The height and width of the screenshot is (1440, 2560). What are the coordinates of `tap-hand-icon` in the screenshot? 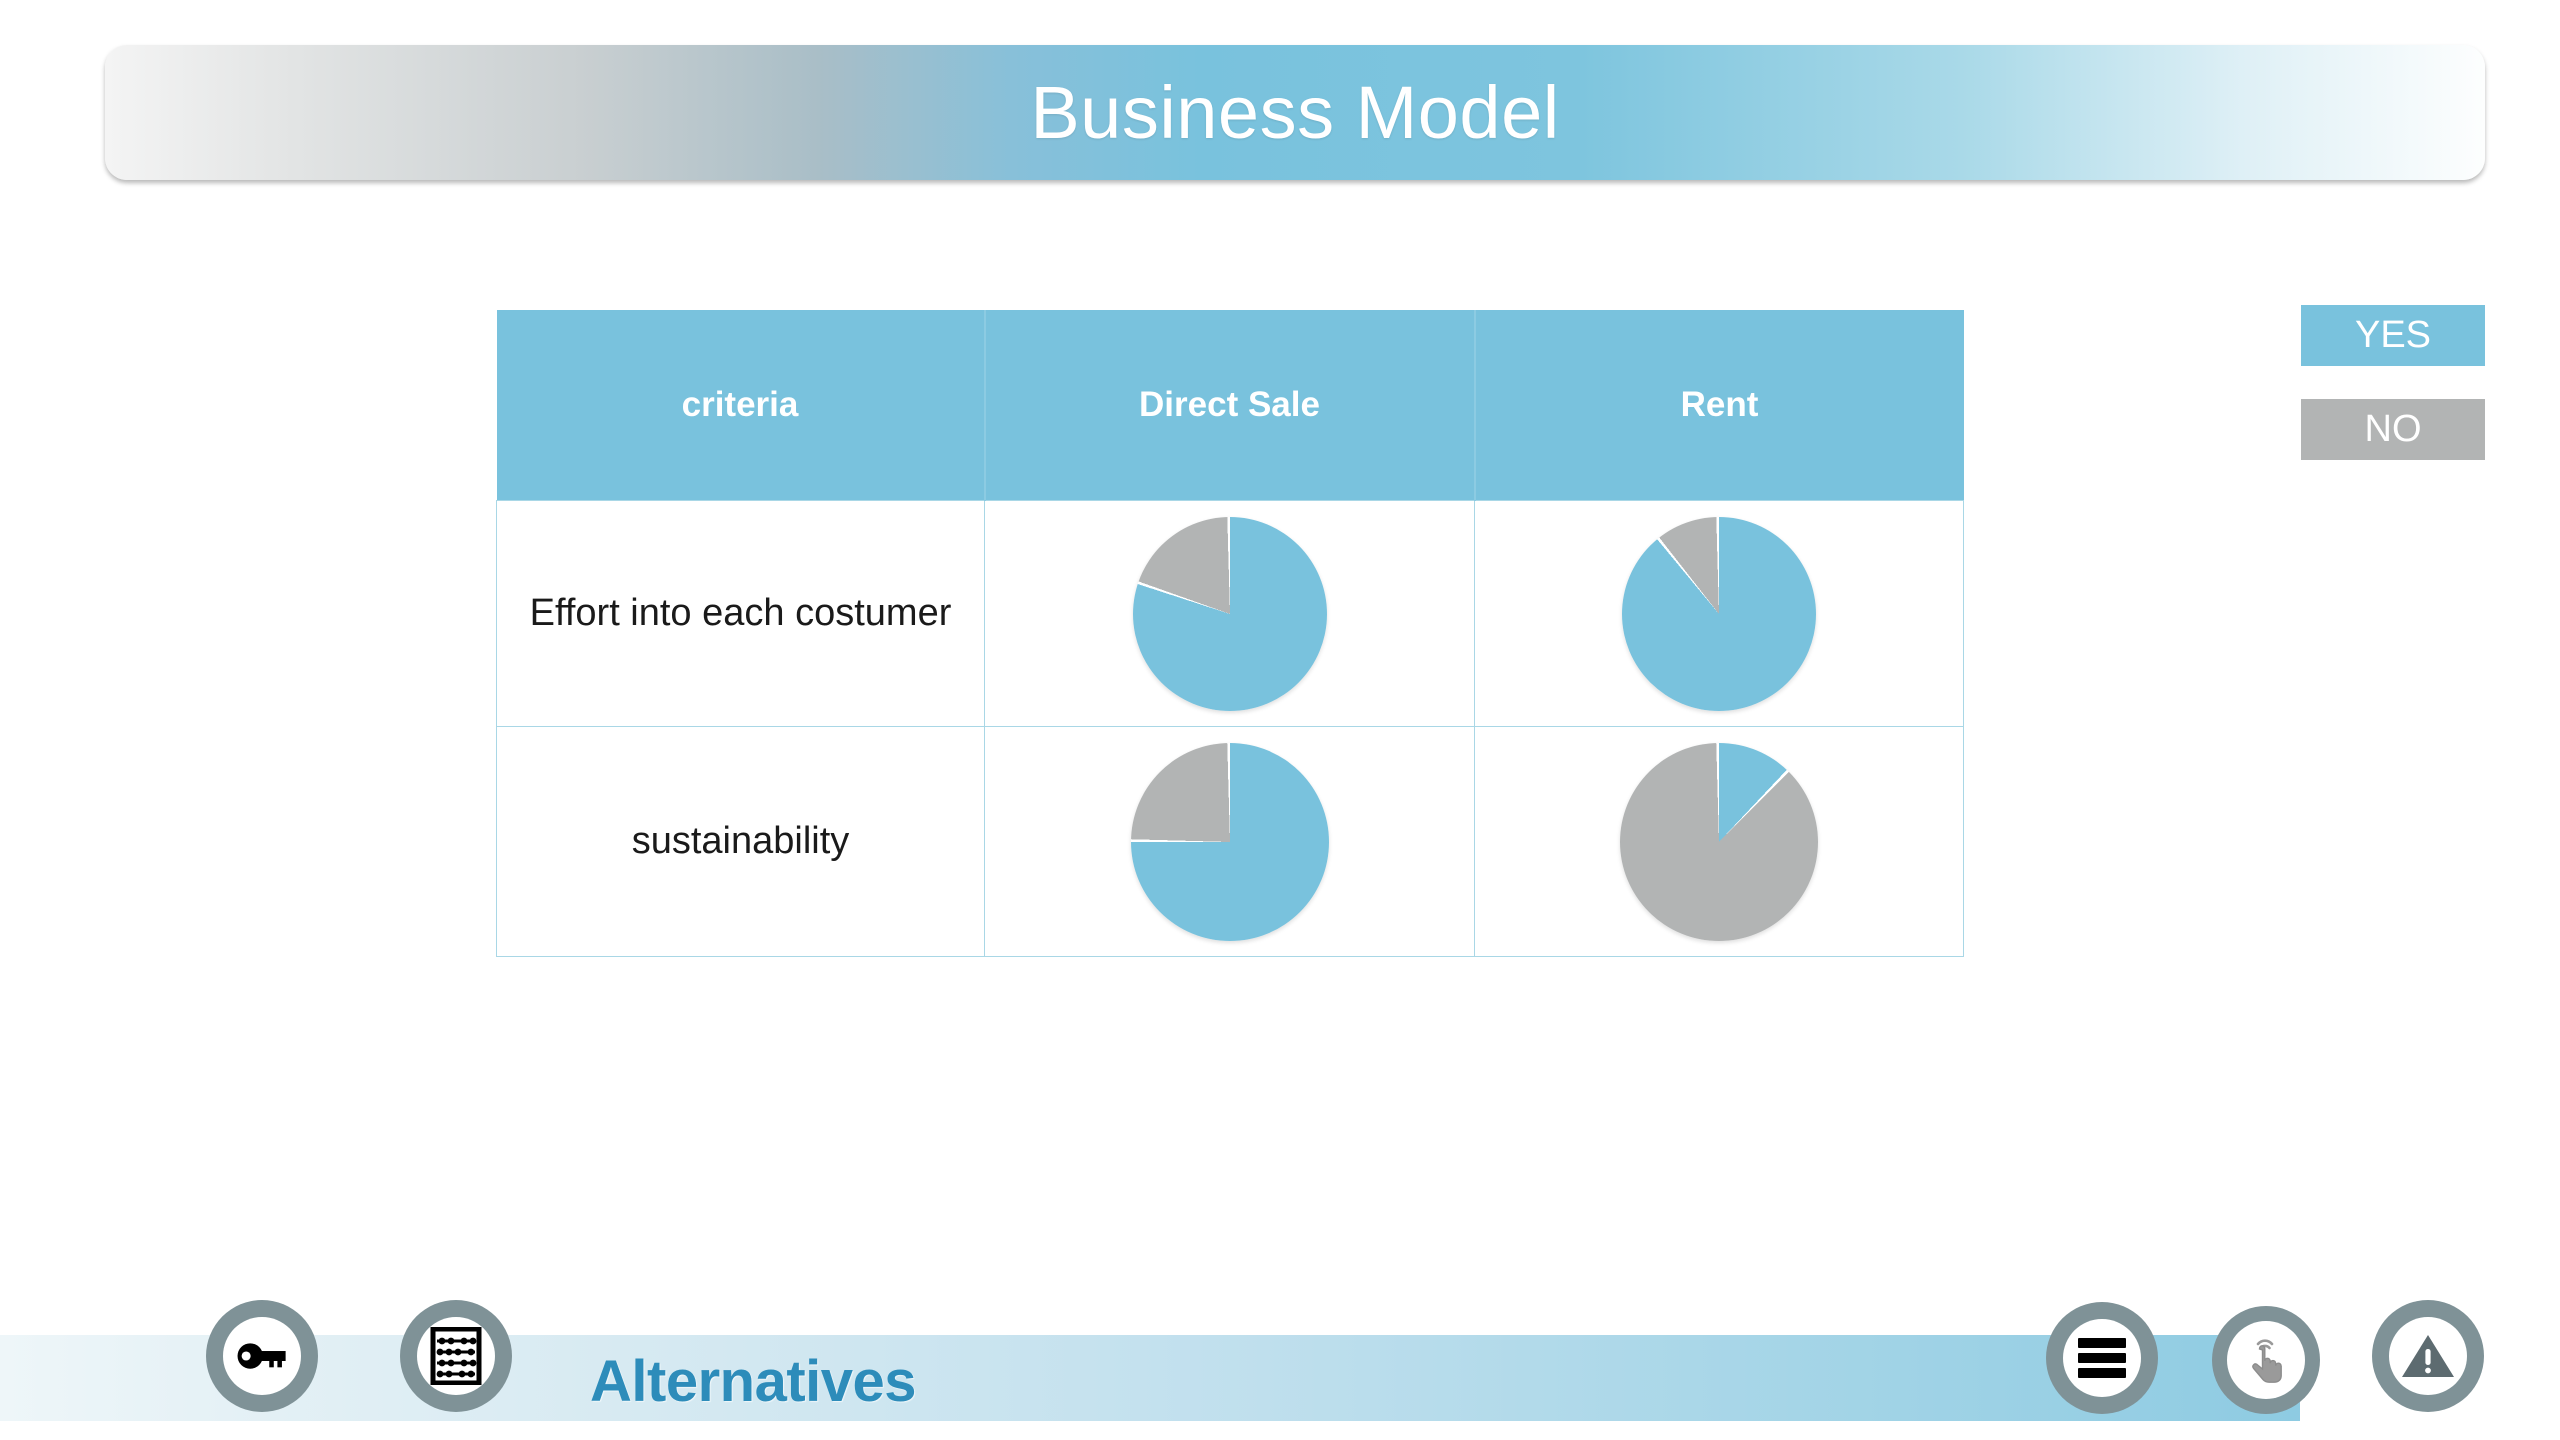 It's located at (2266, 1360).